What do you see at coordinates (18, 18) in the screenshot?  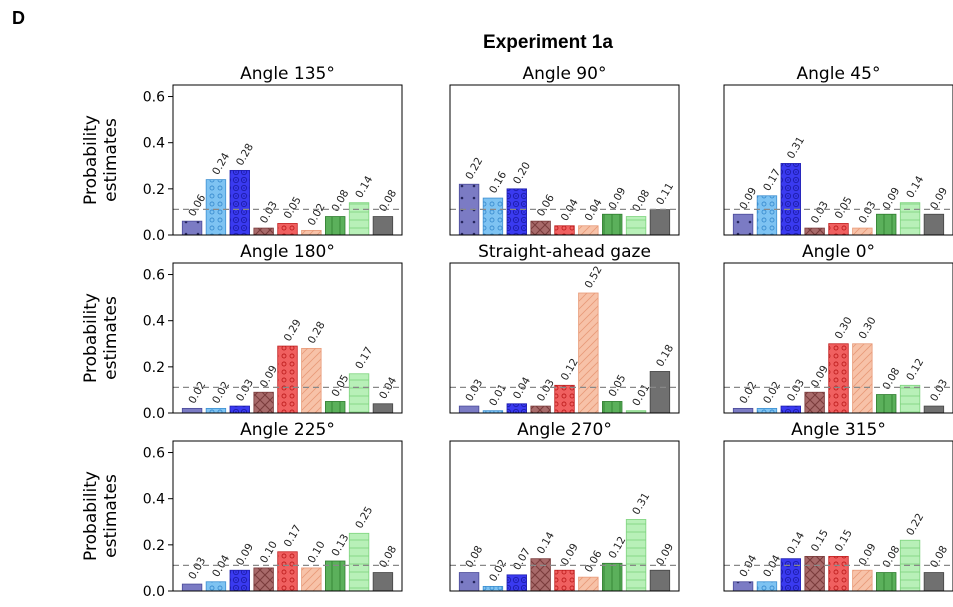 I see `panel-letter: D` at bounding box center [18, 18].